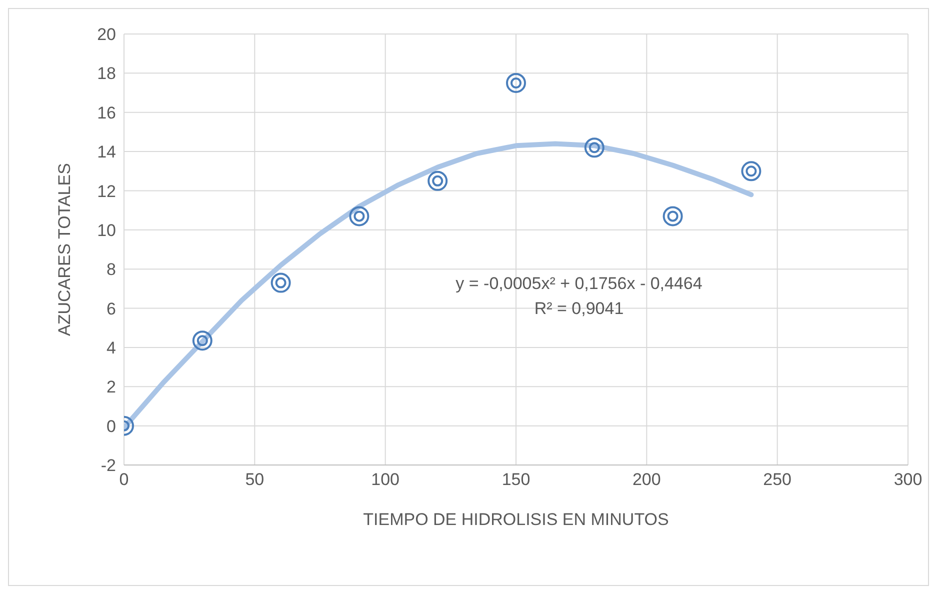 The height and width of the screenshot is (592, 935). Describe the element at coordinates (385, 480) in the screenshot. I see `x-tick-label: 100` at that location.